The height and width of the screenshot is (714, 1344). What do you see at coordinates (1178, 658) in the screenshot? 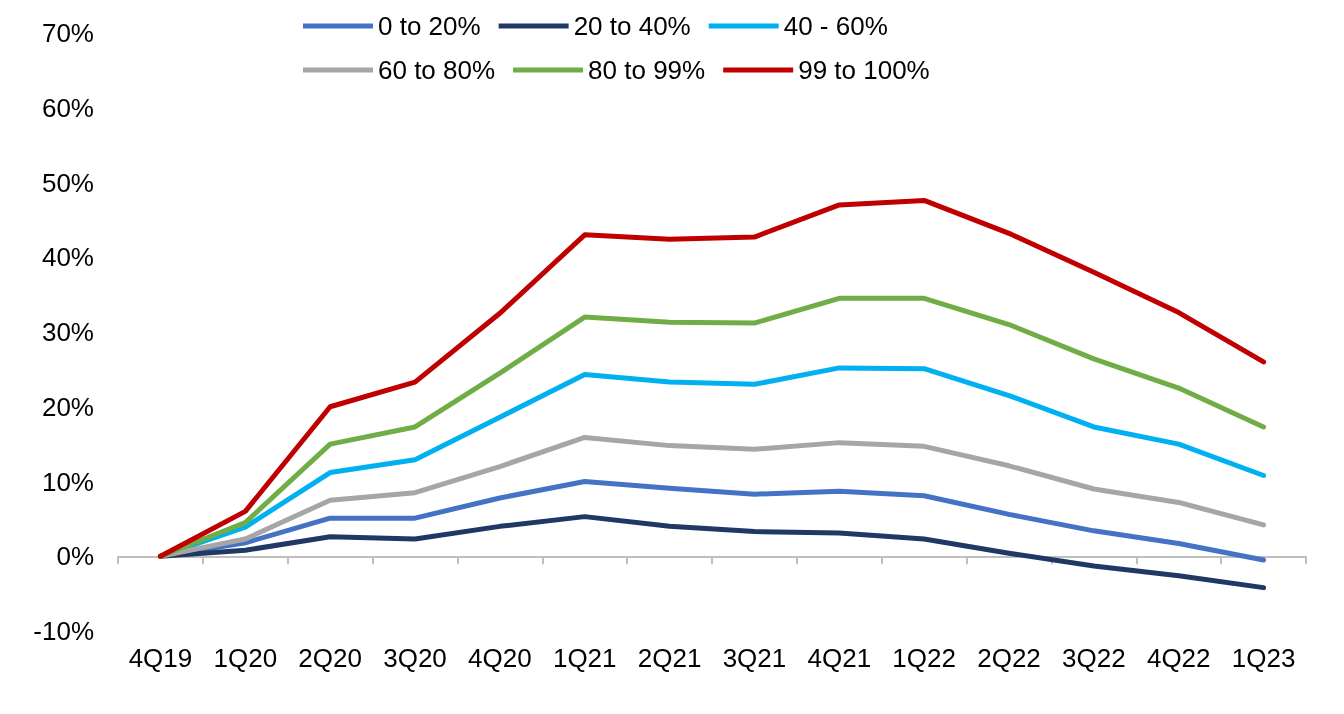
I see `x-tick-label: 4Q22` at bounding box center [1178, 658].